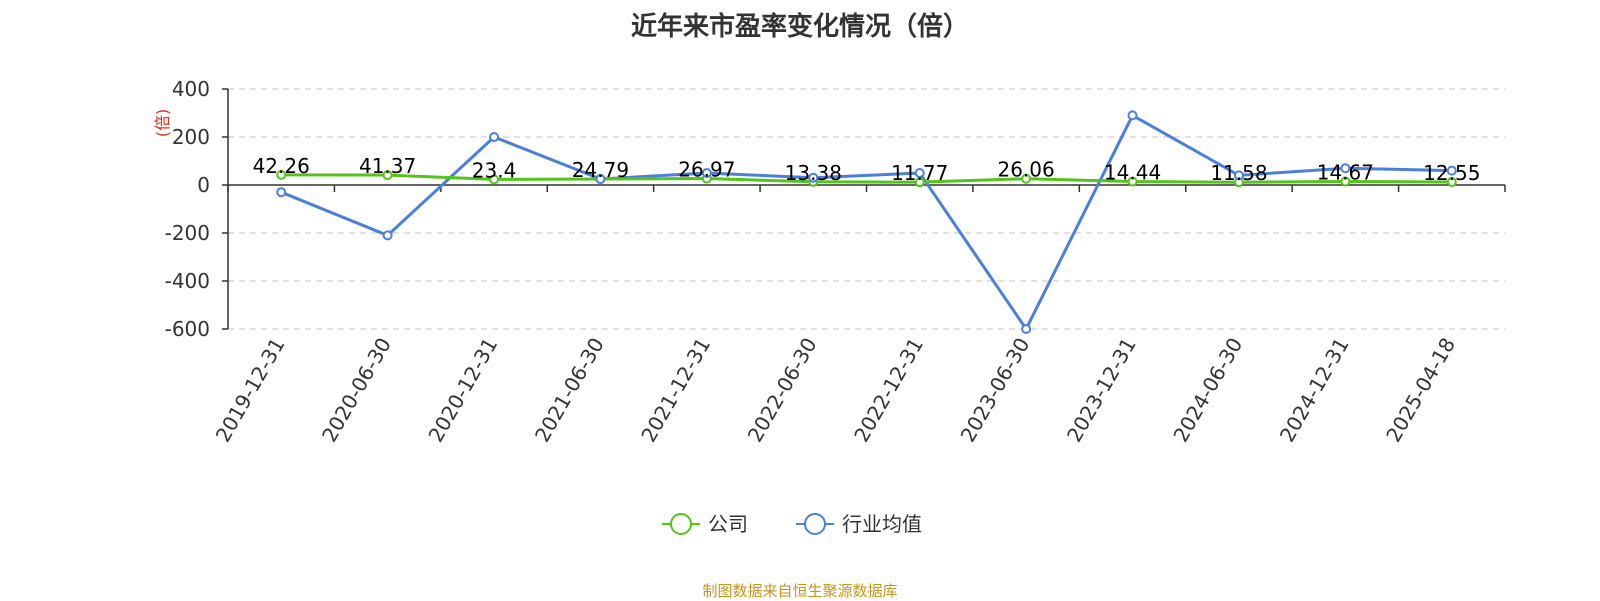  I want to click on y-tick-label: -200, so click(187, 233).